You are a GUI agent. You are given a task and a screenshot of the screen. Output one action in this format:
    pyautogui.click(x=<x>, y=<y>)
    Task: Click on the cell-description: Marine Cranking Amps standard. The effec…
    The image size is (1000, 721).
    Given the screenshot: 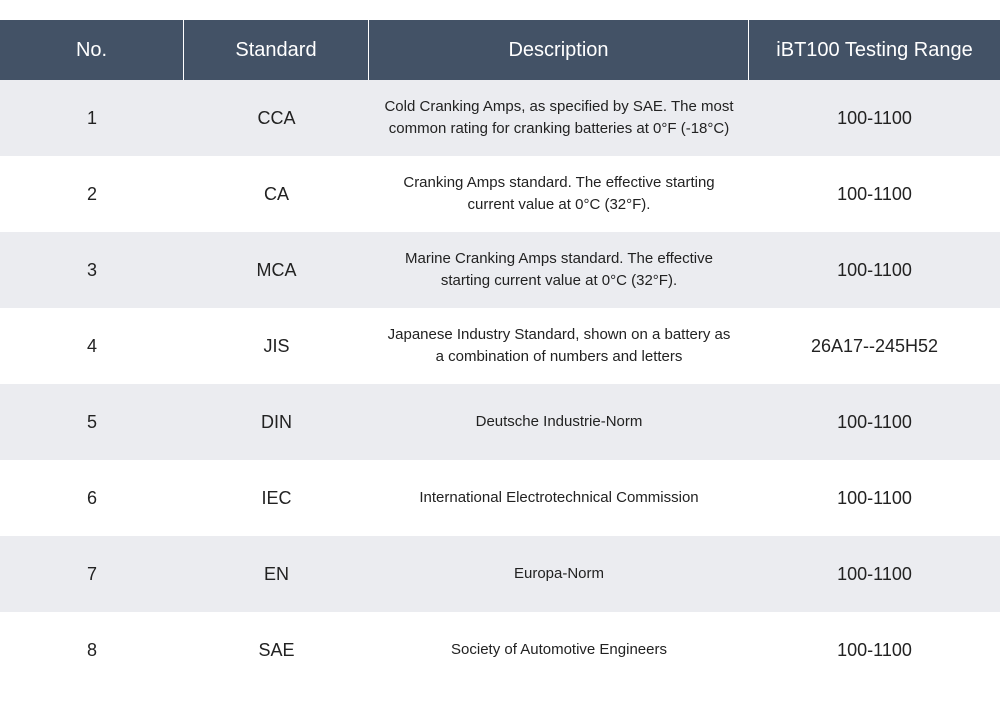 What is the action you would take?
    pyautogui.click(x=559, y=270)
    